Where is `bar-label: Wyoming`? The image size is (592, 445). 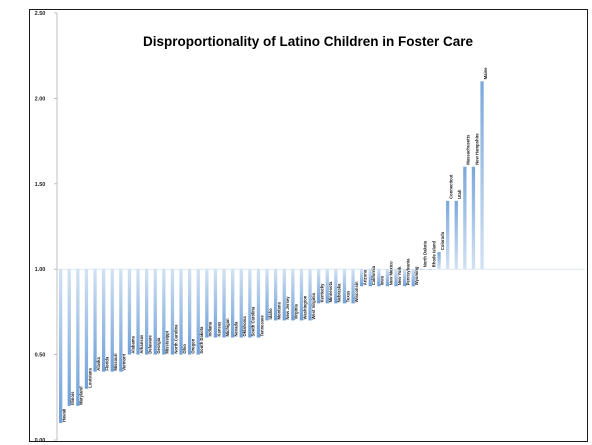 bar-label: Wyoming is located at coordinates (416, 275).